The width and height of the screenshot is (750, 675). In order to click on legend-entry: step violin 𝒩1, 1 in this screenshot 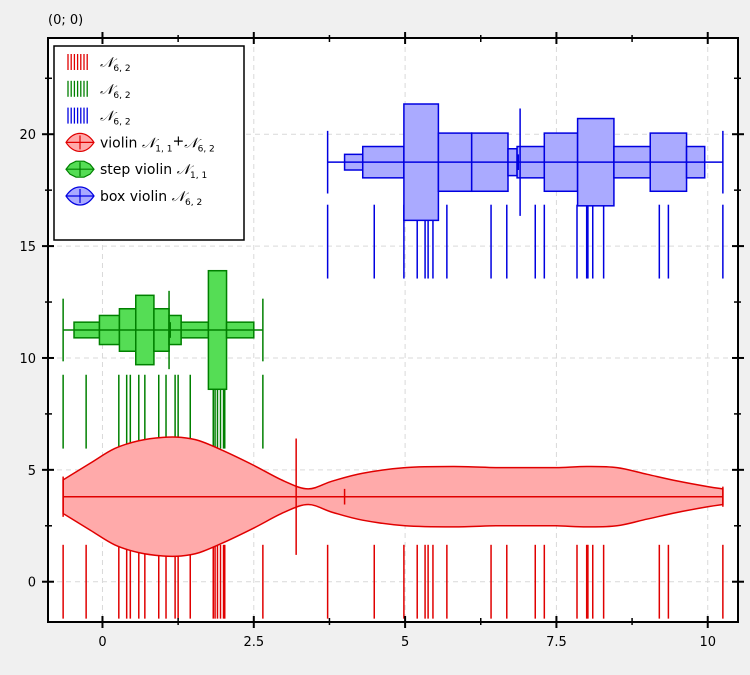, I will do `click(136, 170)`.